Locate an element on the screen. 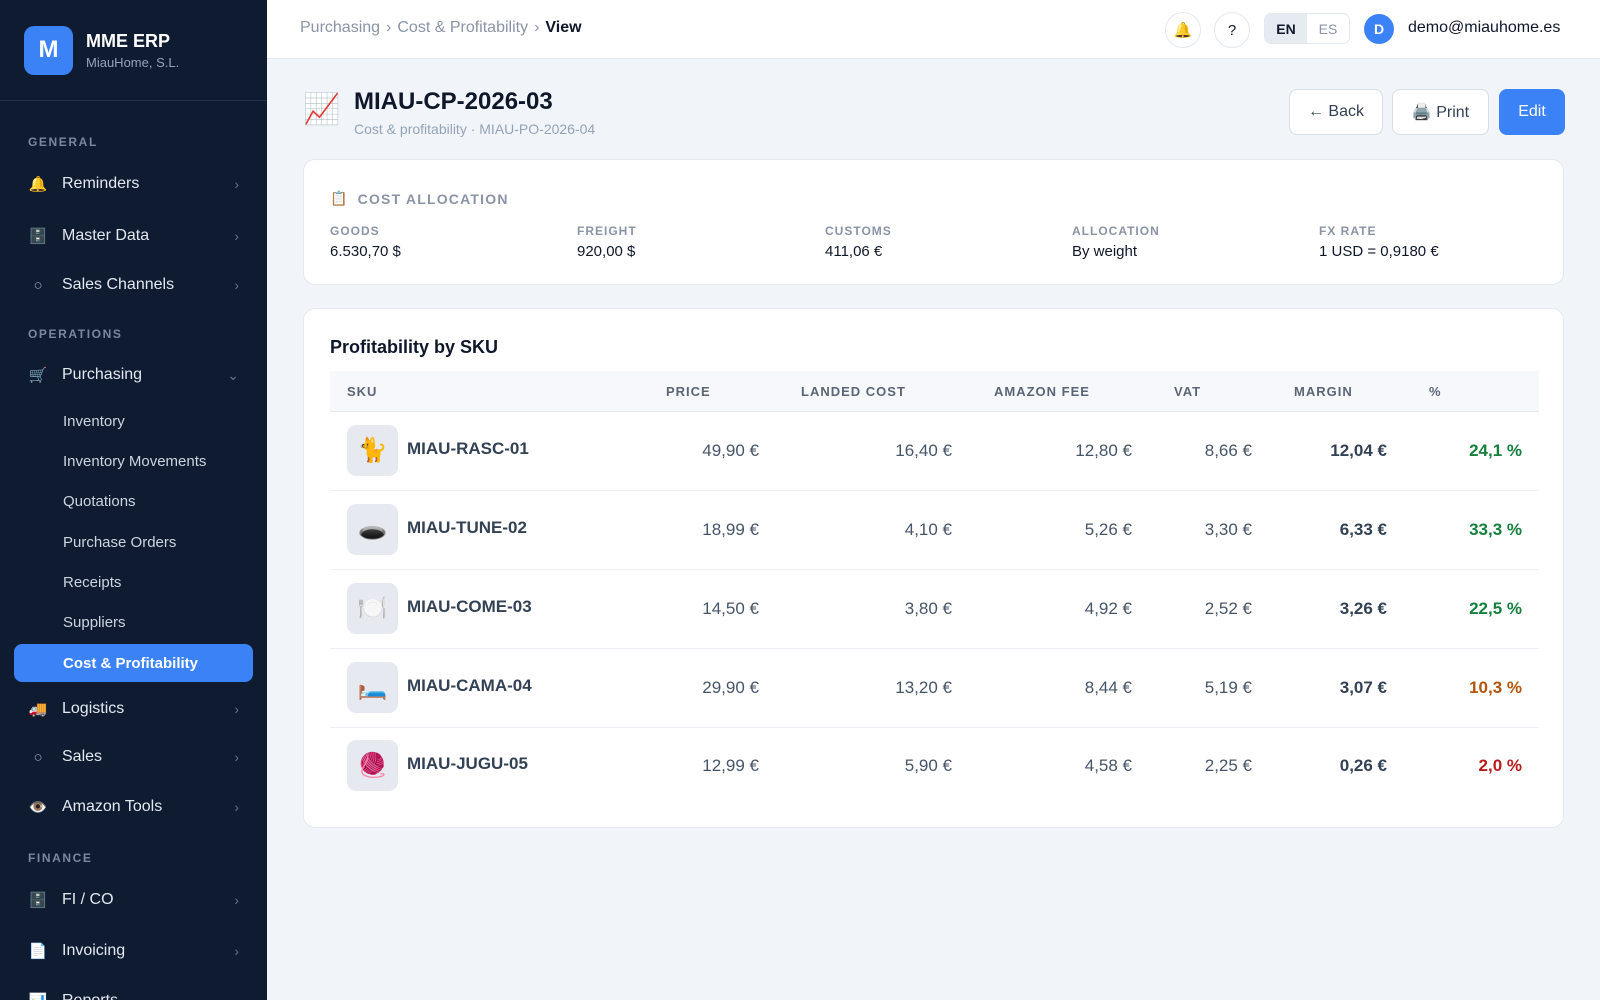 This screenshot has width=1600, height=1000. cell-amazon-fee: 4,92 € is located at coordinates (1108, 608).